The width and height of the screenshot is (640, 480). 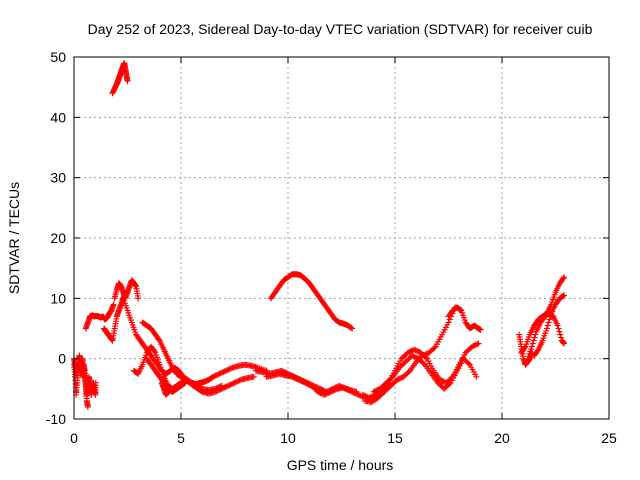 I want to click on y-tick-label: 0, so click(x=62, y=359).